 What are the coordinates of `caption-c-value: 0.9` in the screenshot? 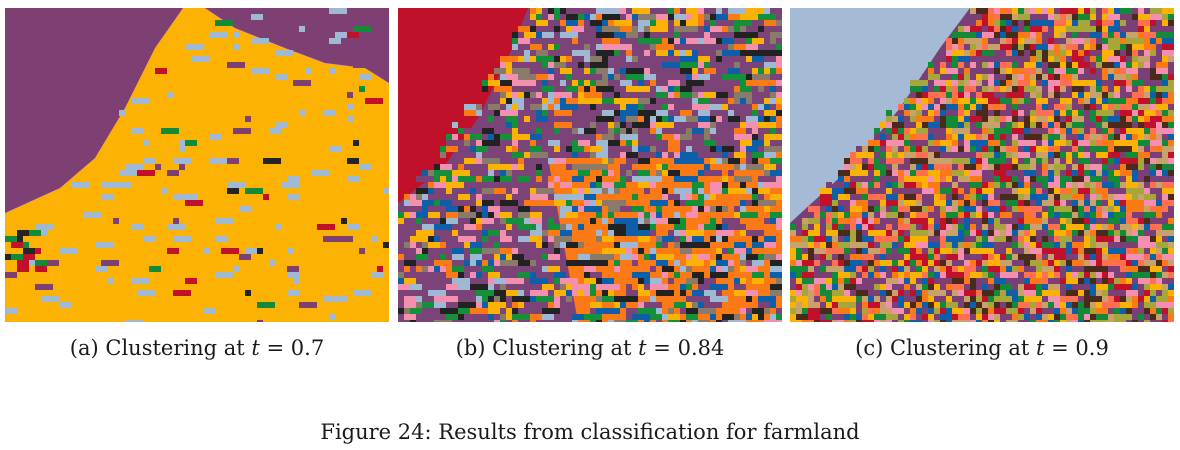 It's located at (1092, 348).